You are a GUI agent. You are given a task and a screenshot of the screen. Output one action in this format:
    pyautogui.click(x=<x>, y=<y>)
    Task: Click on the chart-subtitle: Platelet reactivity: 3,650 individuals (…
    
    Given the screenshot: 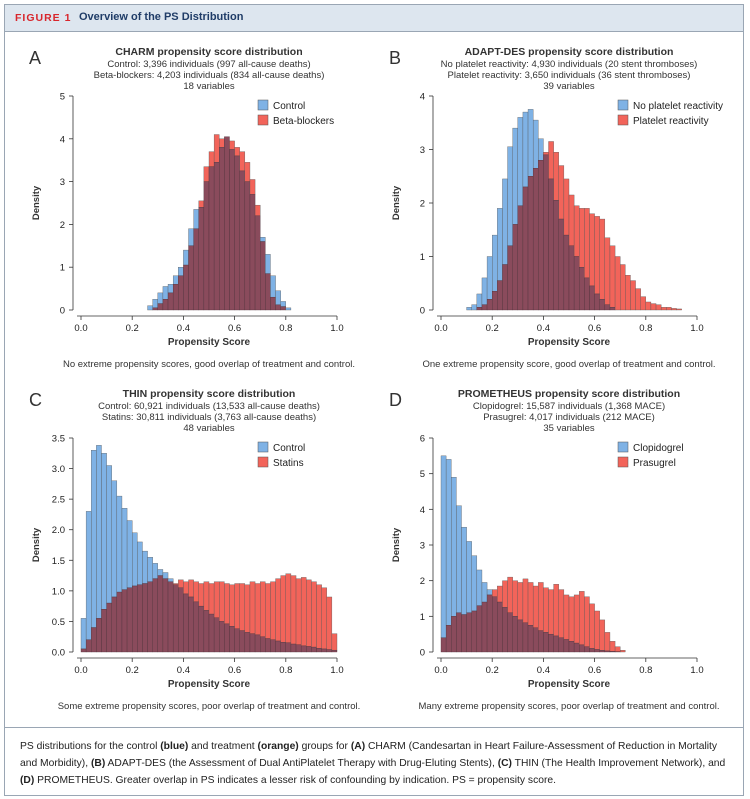 What is the action you would take?
    pyautogui.click(x=569, y=75)
    